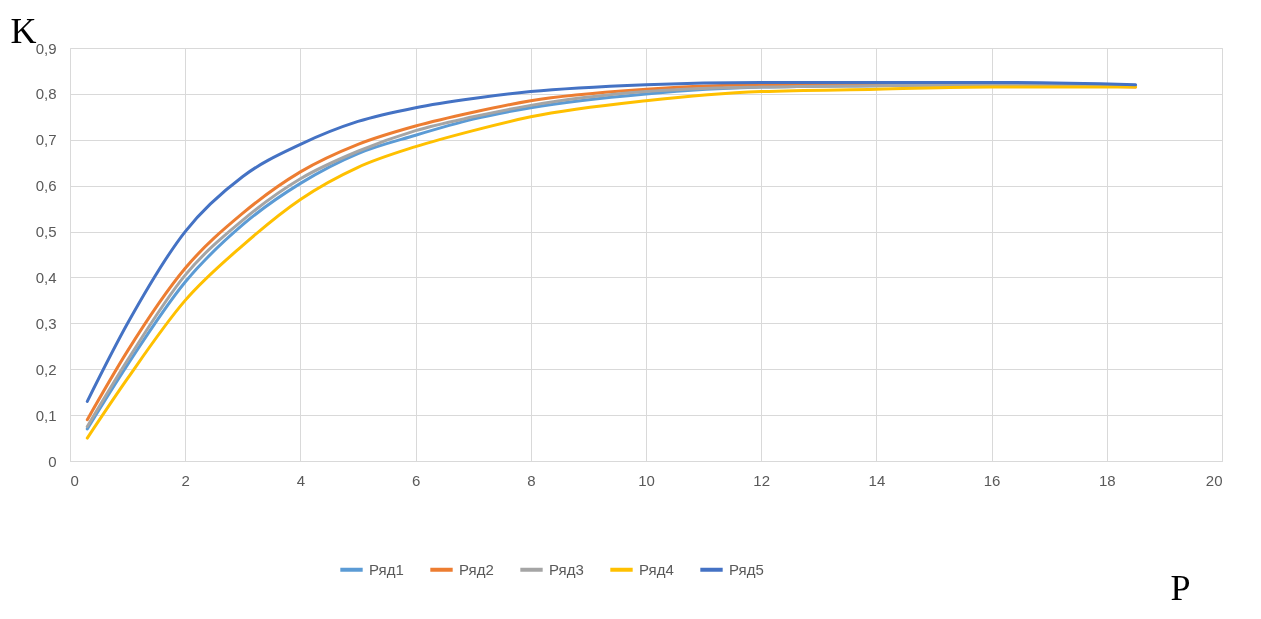 Image resolution: width=1261 pixels, height=619 pixels. Describe the element at coordinates (23, 30) in the screenshot. I see `y-axis-title: K` at that location.